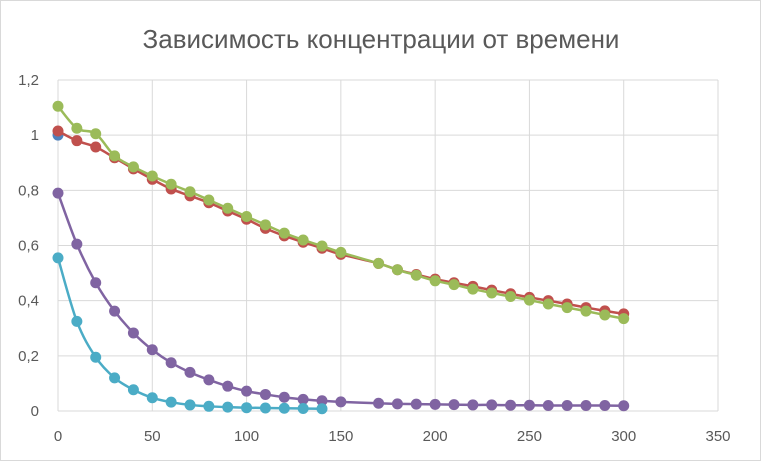 Image resolution: width=761 pixels, height=462 pixels. What do you see at coordinates (623, 436) in the screenshot?
I see `x-tick-label: 300` at bounding box center [623, 436].